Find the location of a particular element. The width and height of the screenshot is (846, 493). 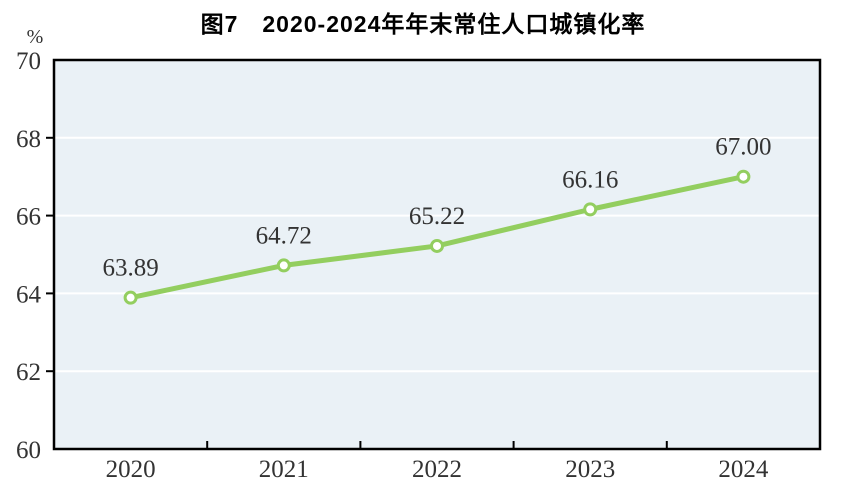

x-tick-label: 2023 is located at coordinates (590, 469).